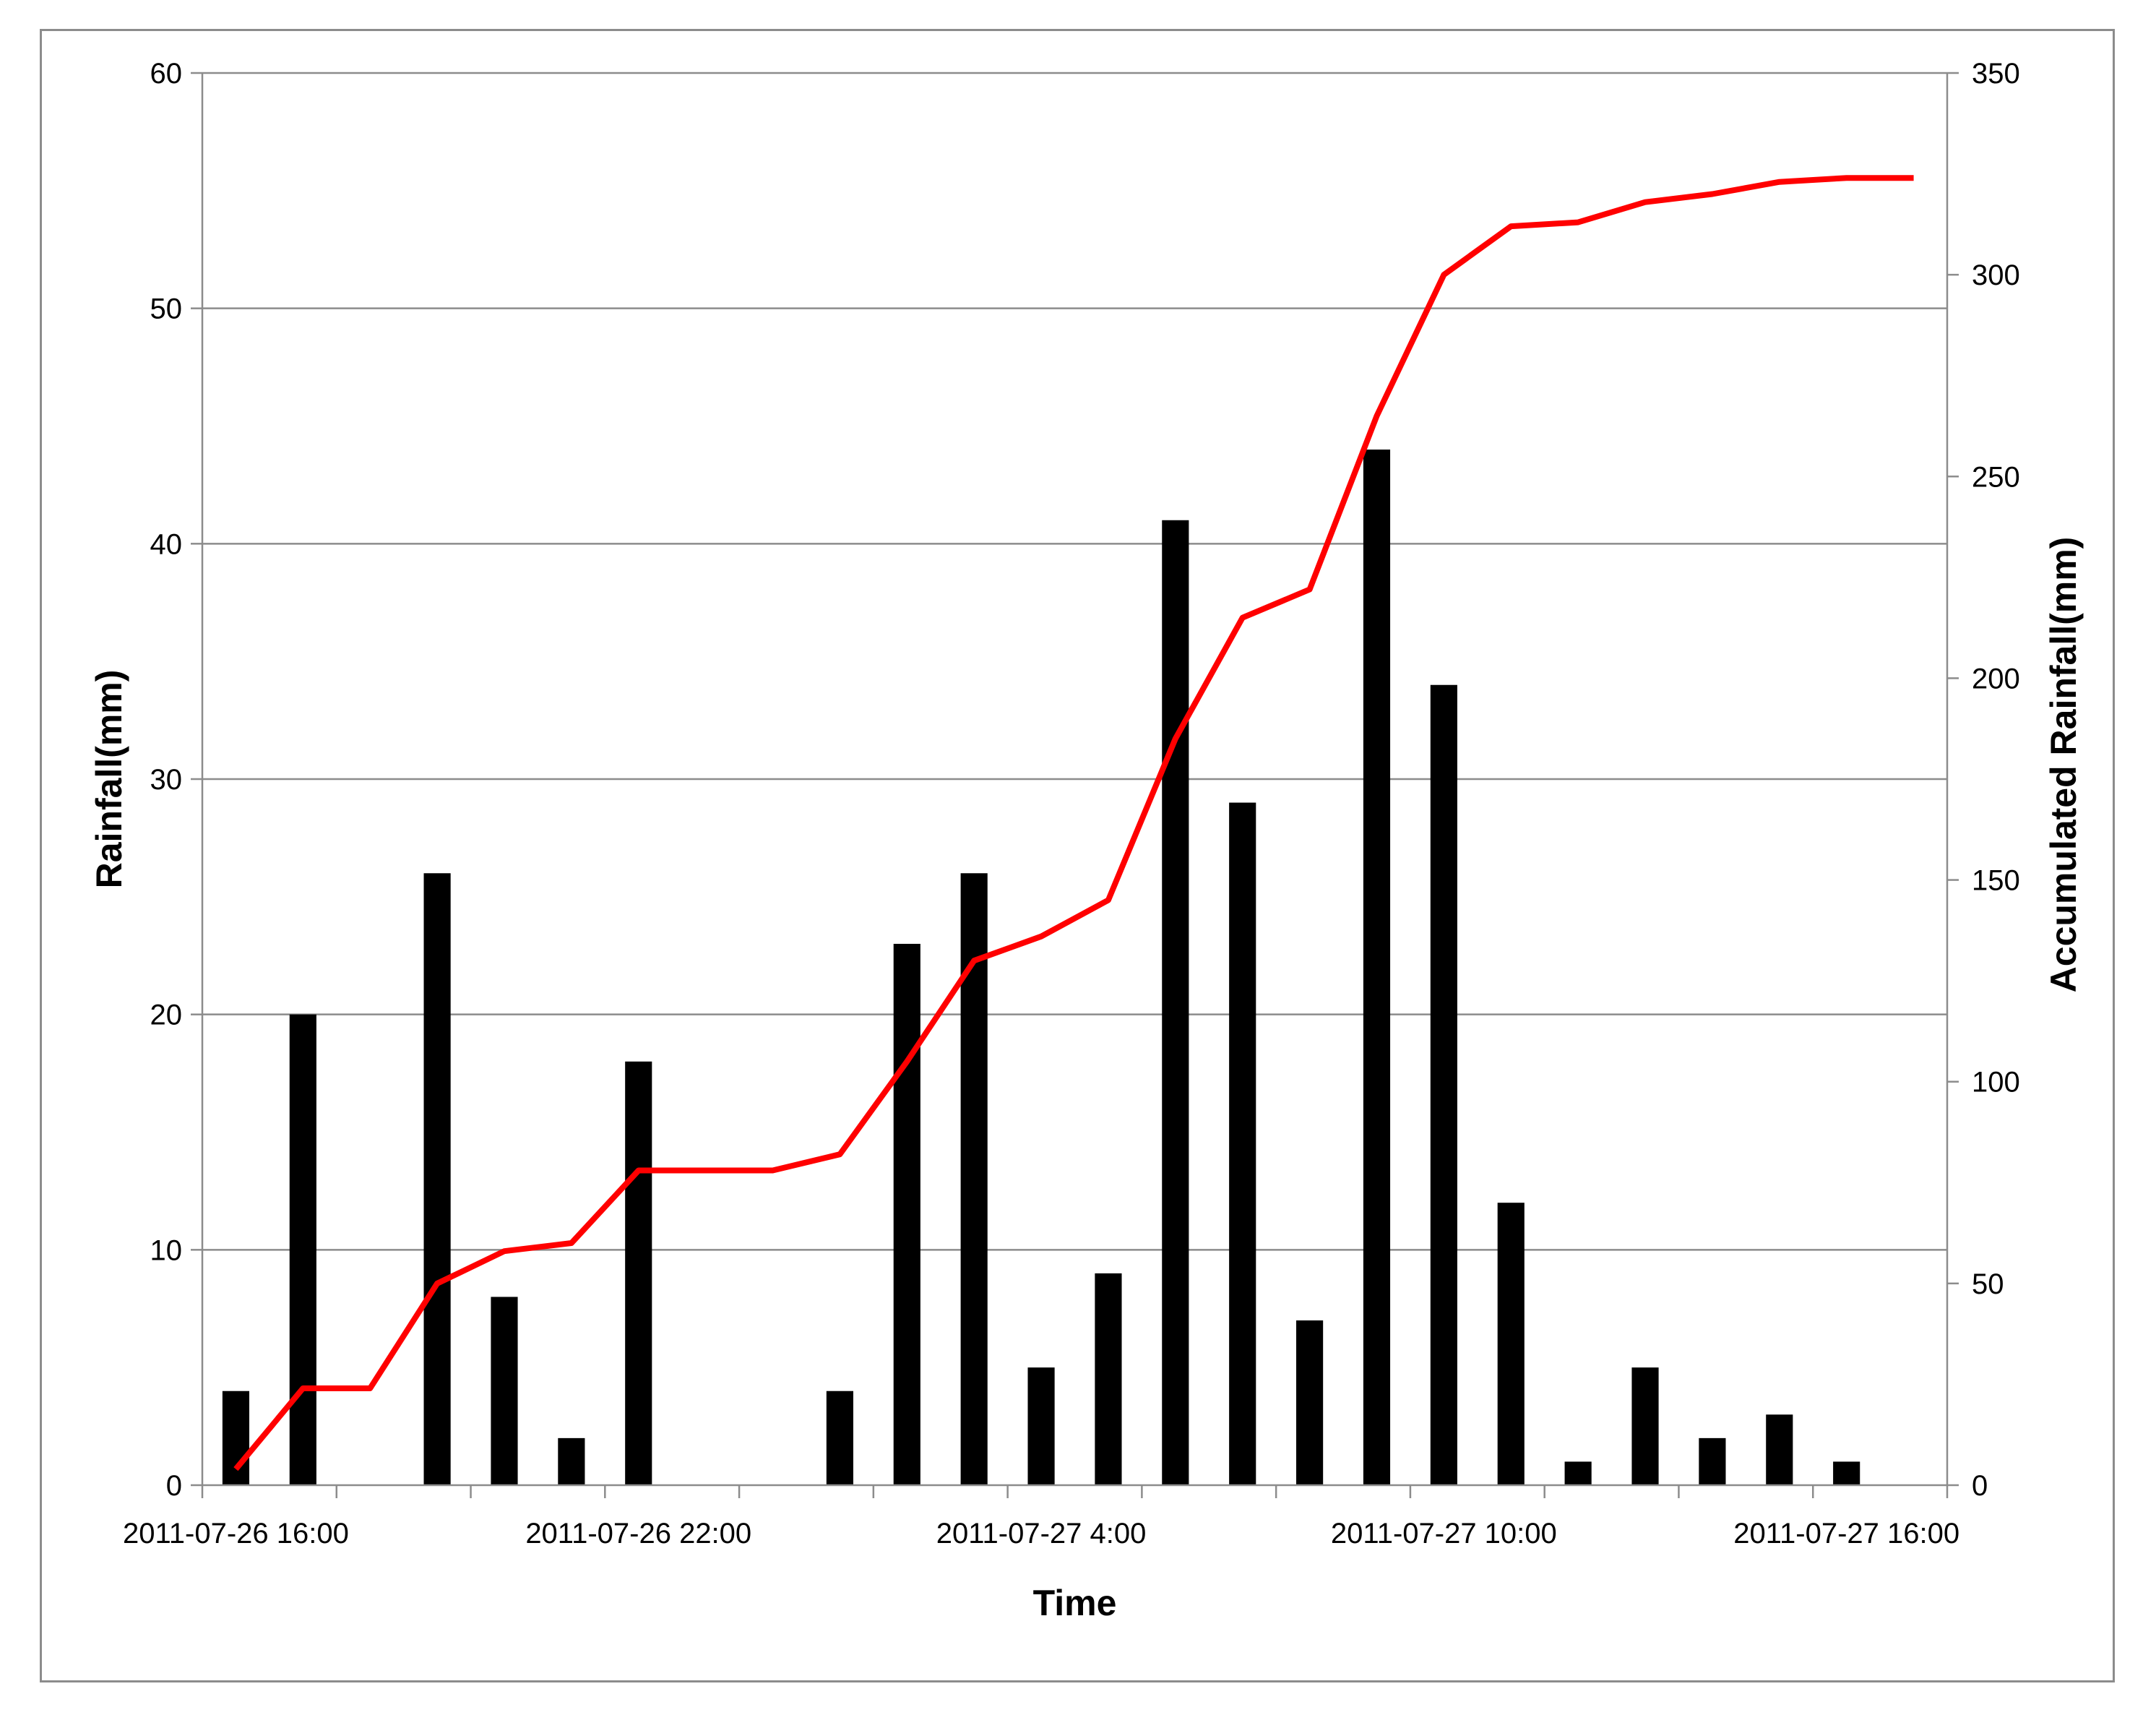  I want to click on x-tick-label: 2011-07-26 22:00, so click(638, 1533).